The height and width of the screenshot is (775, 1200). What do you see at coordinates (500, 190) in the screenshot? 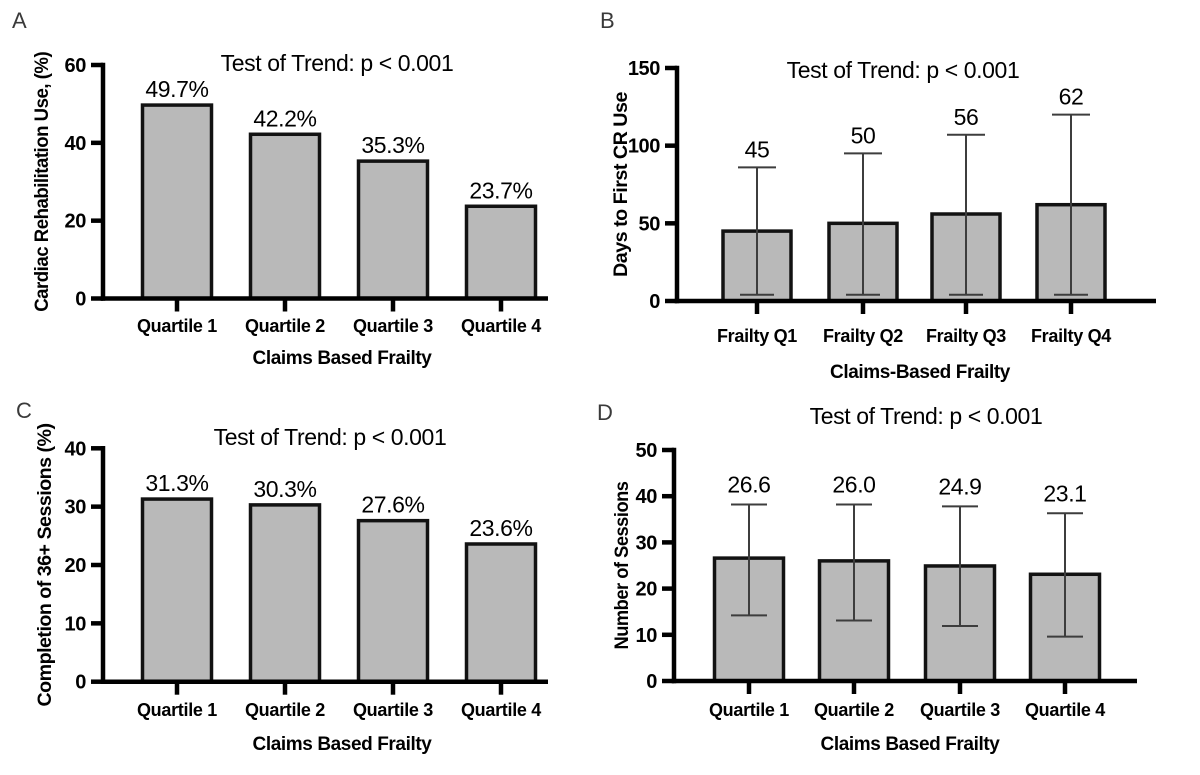
I see `bar-value-label: 23.7%` at bounding box center [500, 190].